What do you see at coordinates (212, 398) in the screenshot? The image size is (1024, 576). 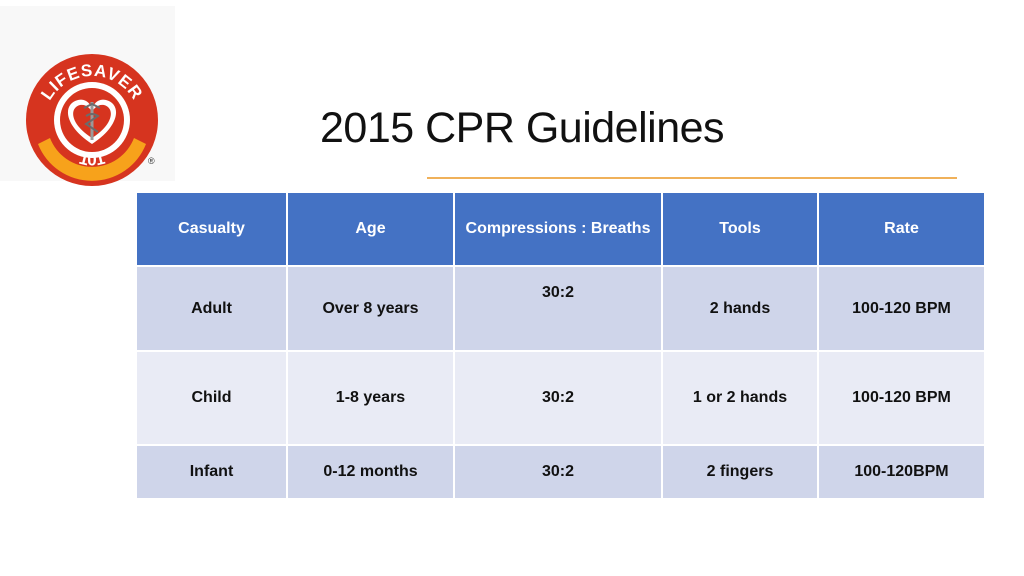 I see `cell-casualty: Child` at bounding box center [212, 398].